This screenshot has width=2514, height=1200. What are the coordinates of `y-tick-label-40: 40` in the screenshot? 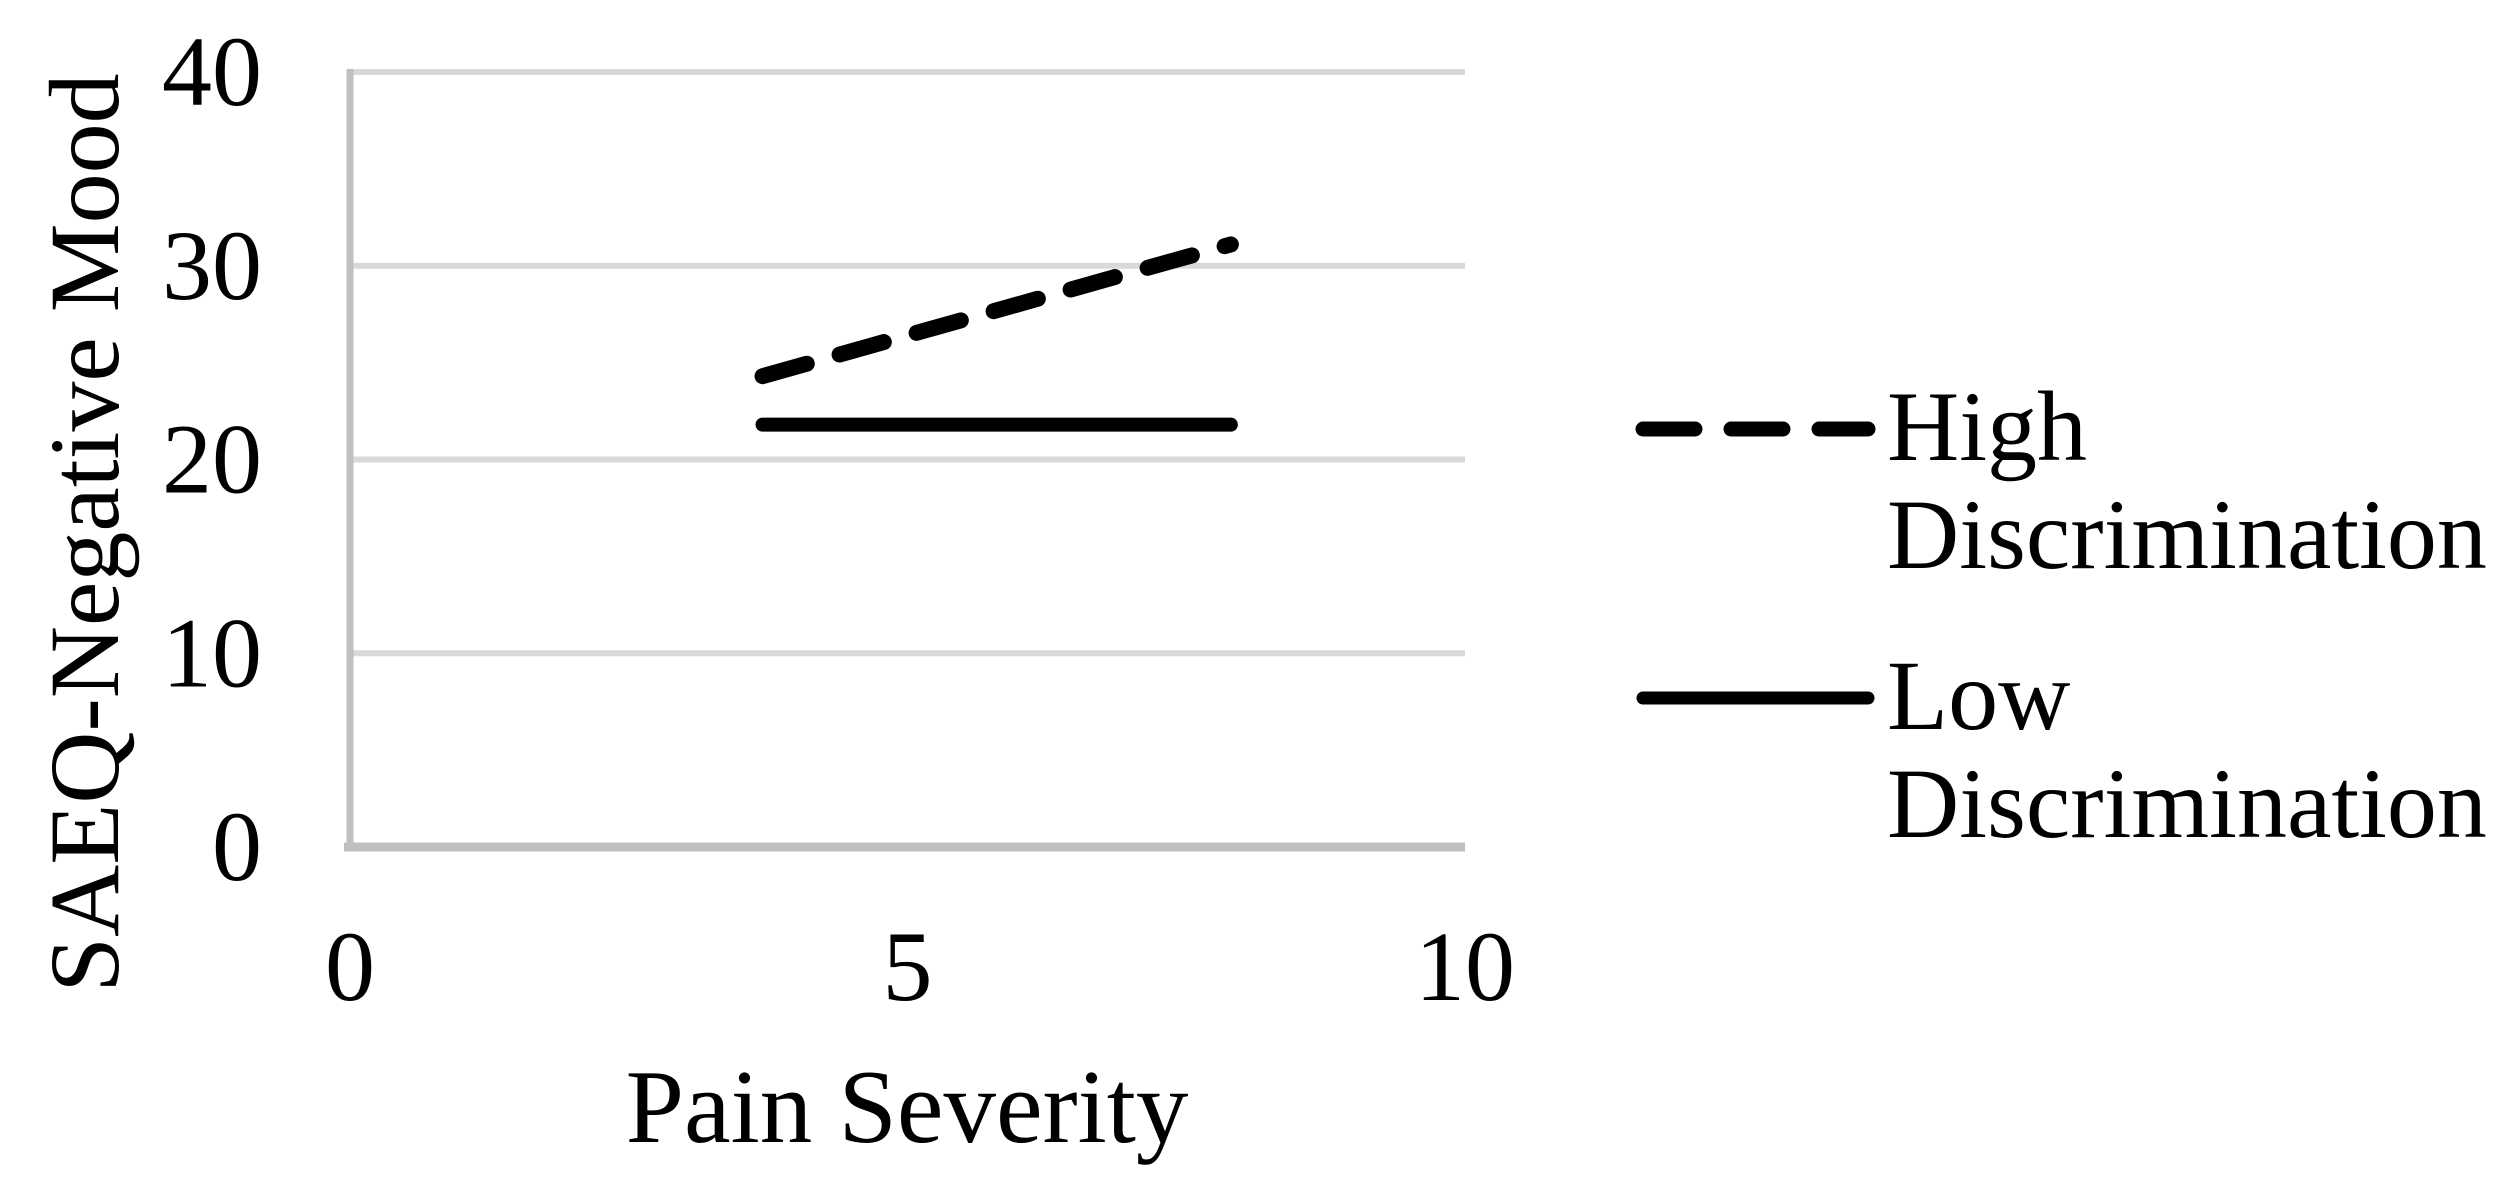 It's located at (212, 71).